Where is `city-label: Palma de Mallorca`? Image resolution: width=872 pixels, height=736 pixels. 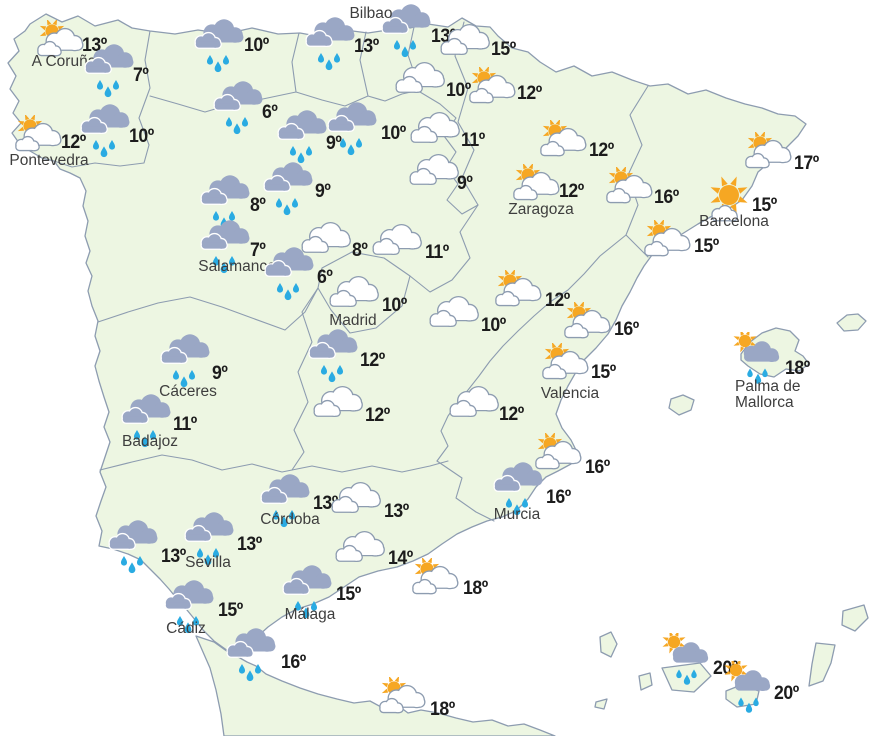 city-label: Palma de Mallorca is located at coordinates (768, 394).